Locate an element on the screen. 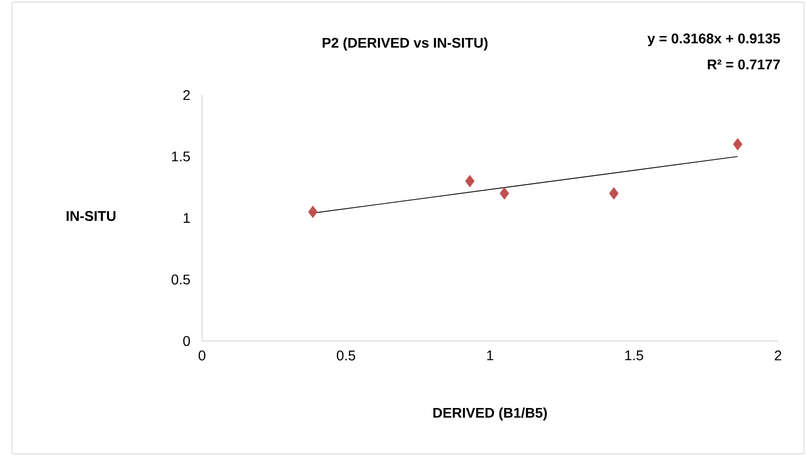  y-axis-title: IN-SITU is located at coordinates (91, 216).